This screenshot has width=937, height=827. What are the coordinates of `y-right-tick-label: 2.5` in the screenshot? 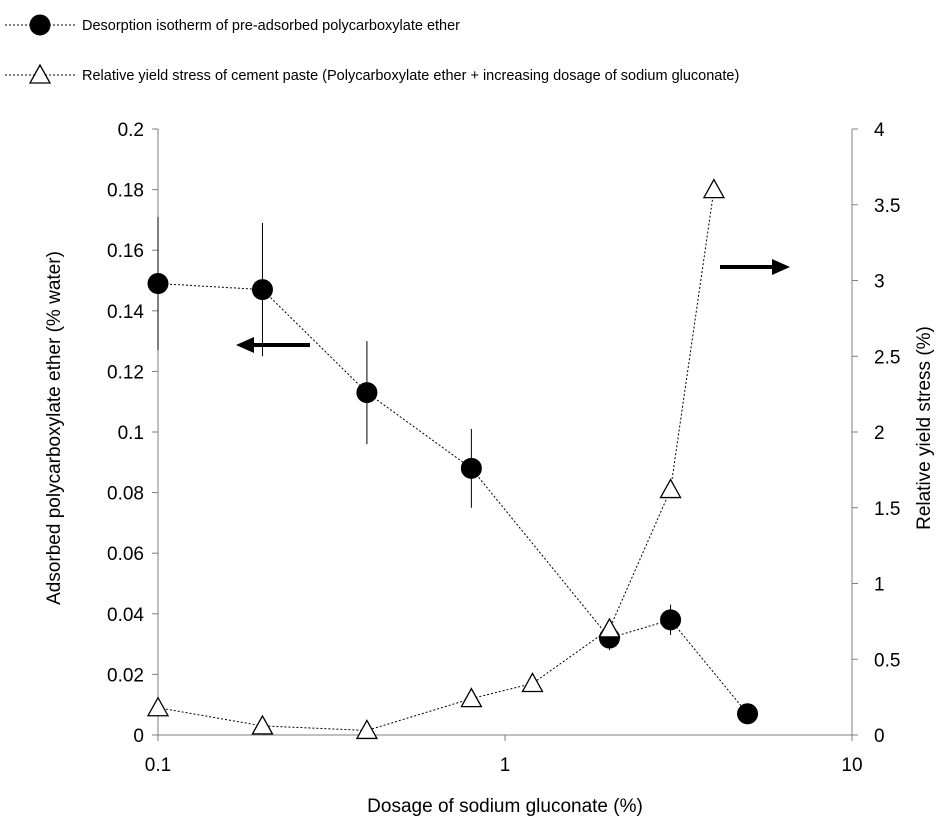 It's located at (887, 357).